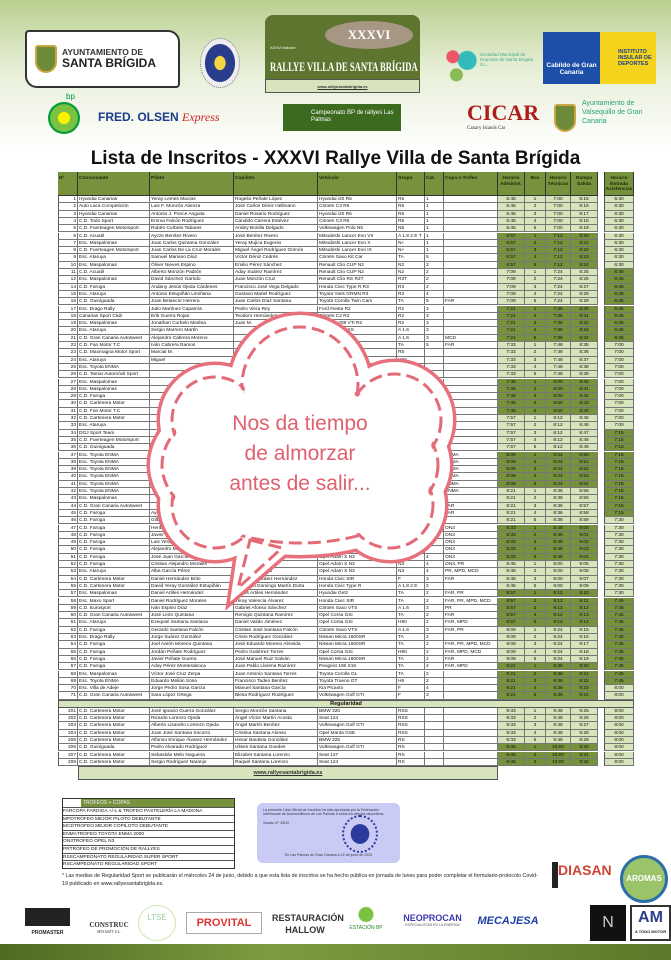  Describe the element at coordinates (68, 499) in the screenshot. I see `entry-number: 43` at that location.